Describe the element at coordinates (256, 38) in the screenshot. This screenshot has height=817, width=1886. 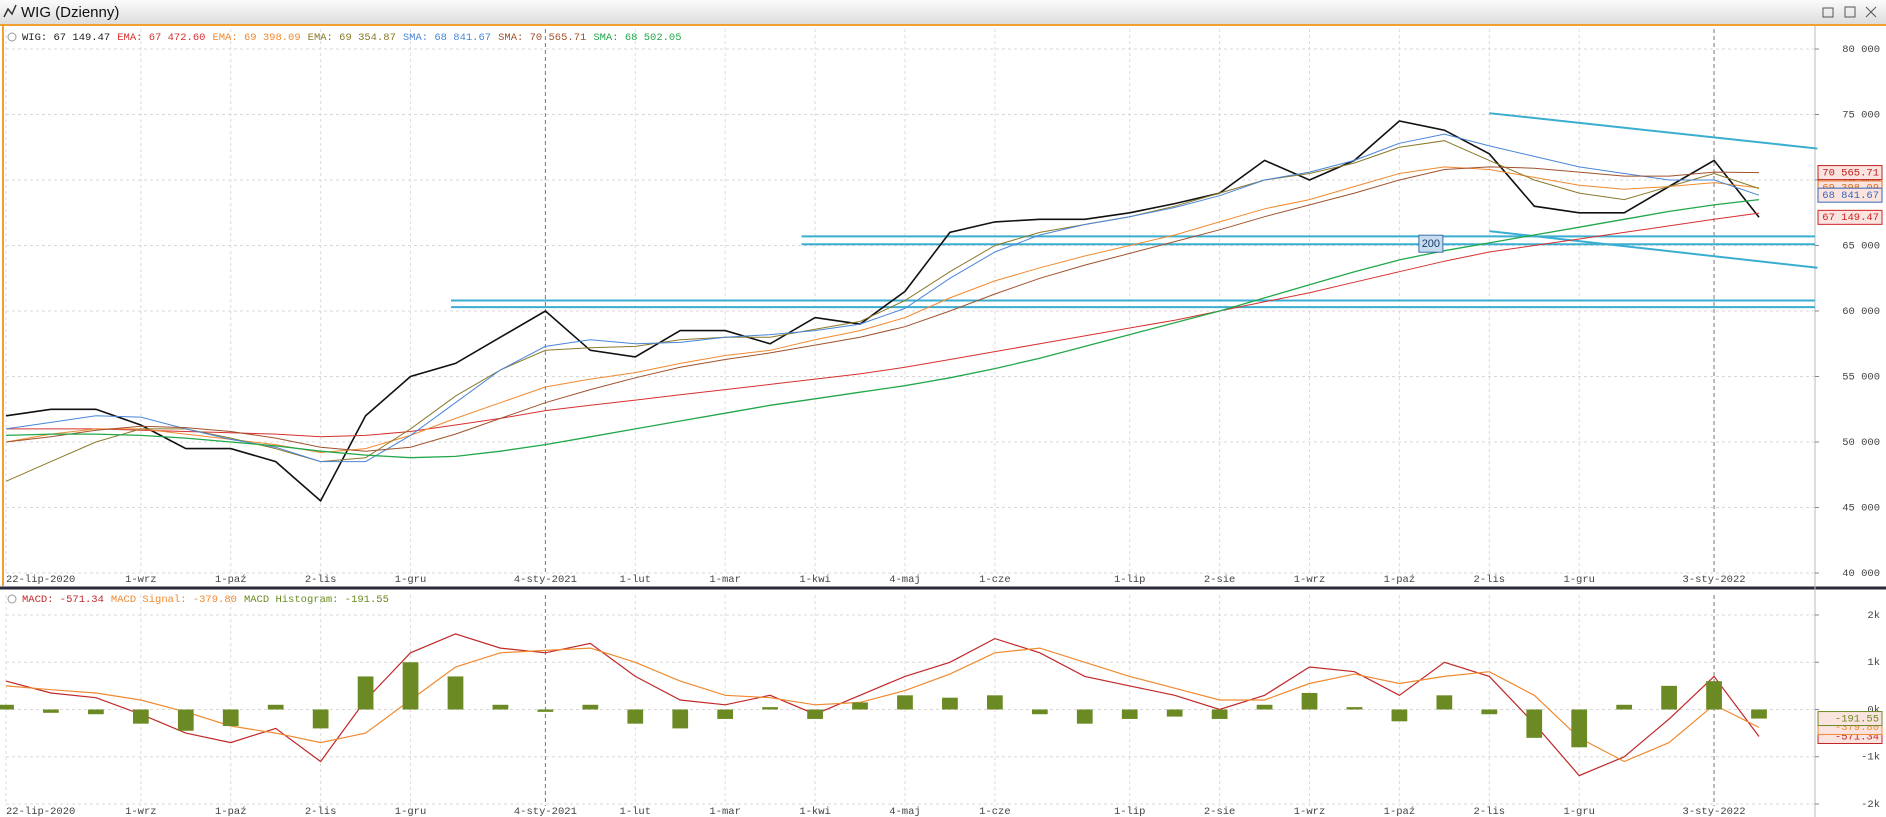
I see `legend-entry: EMA: 69 398.09` at that location.